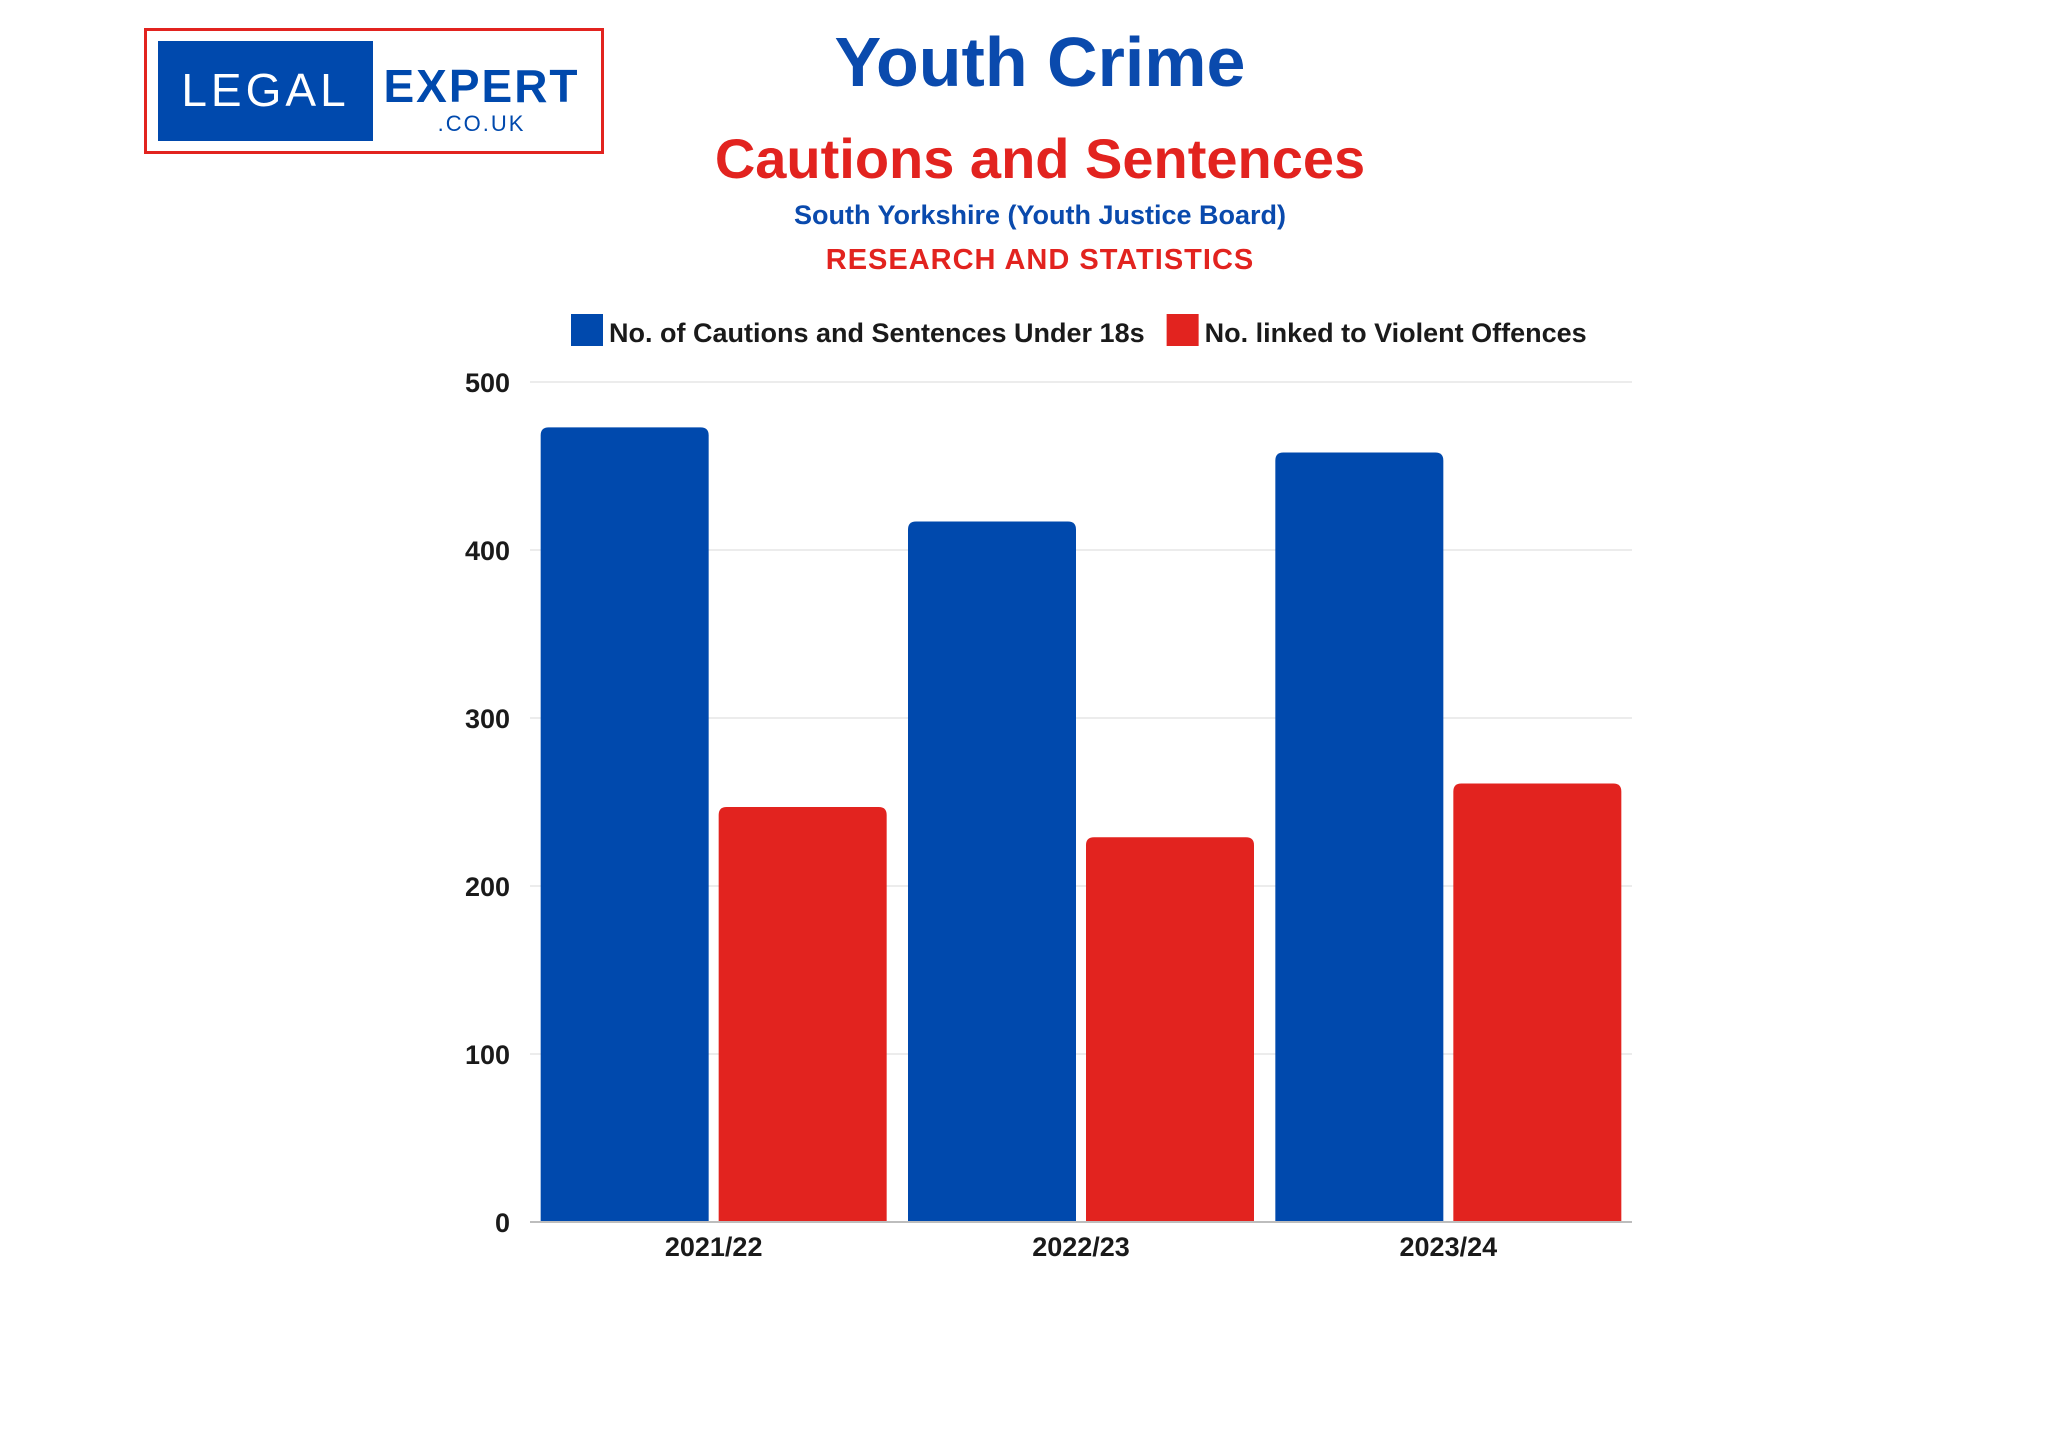 The height and width of the screenshot is (1434, 2048). Describe the element at coordinates (502, 1223) in the screenshot. I see `y-tick-label: 0` at that location.